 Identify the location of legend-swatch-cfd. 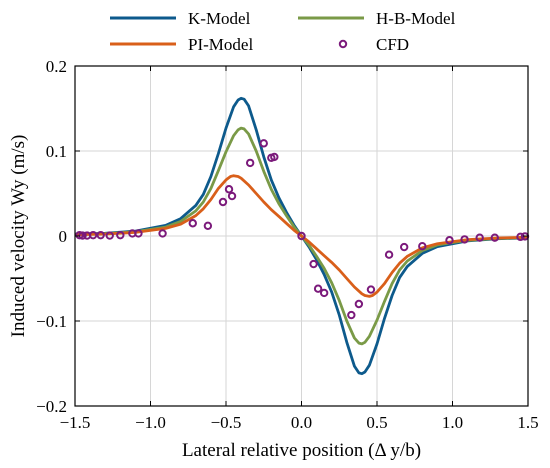
(343, 44).